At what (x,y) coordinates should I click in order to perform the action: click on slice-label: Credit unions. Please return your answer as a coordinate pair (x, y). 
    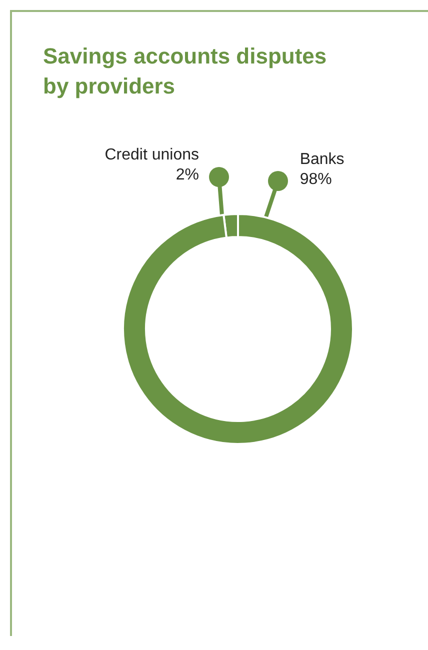
    Looking at the image, I should click on (151, 155).